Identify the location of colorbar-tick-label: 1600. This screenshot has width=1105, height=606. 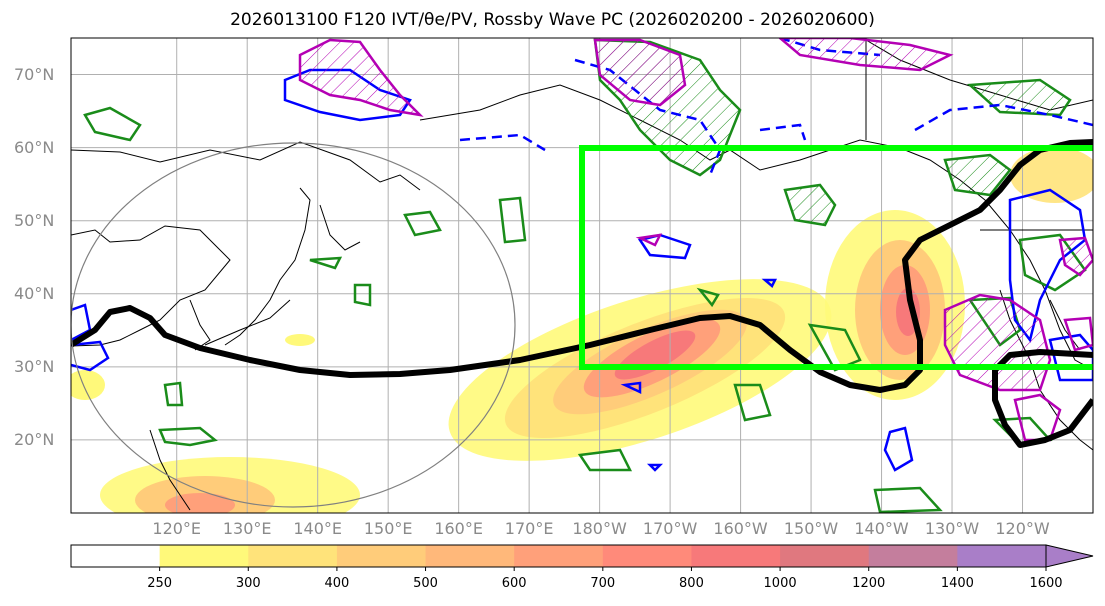
(1046, 583).